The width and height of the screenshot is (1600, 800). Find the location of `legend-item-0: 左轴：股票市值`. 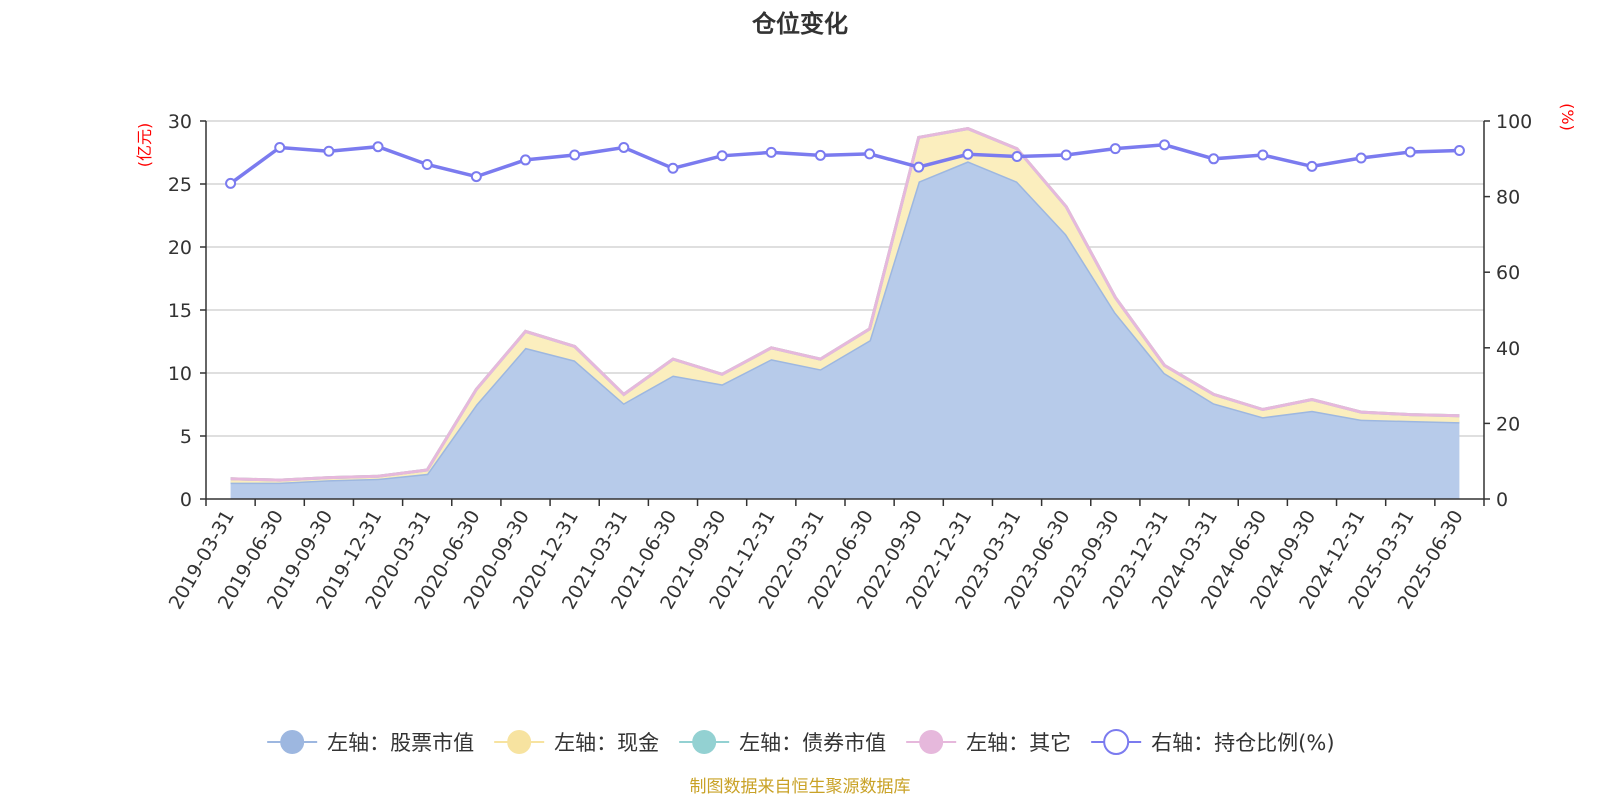

legend-item-0: 左轴：股票市值 is located at coordinates (370, 742).